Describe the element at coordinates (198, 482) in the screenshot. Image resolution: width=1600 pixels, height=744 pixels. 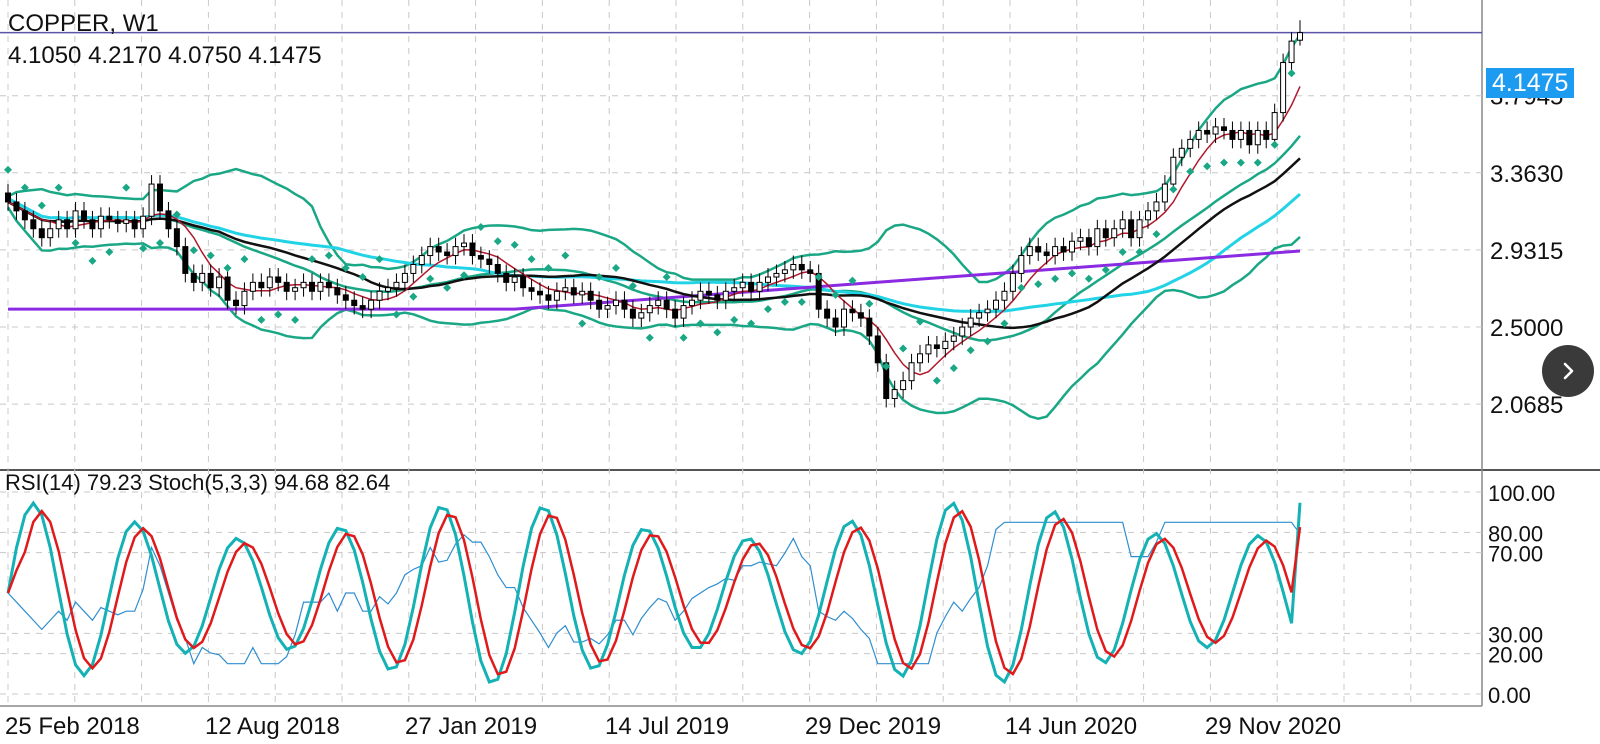
I see `oscillator-label: RSI(14) 79.23 Stoch(5,3,3) 94.68 82.64` at that location.